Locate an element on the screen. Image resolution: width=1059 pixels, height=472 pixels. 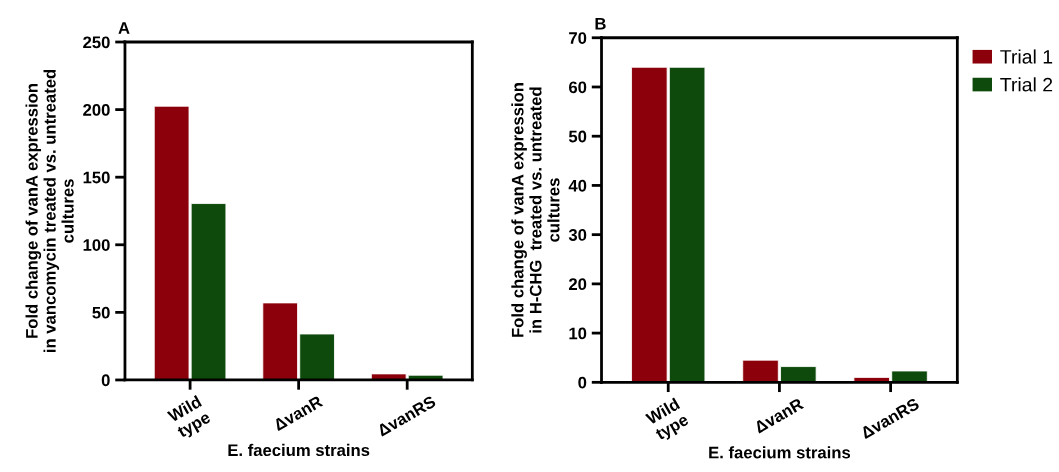
y-tick-label: 250 is located at coordinates (96, 42).